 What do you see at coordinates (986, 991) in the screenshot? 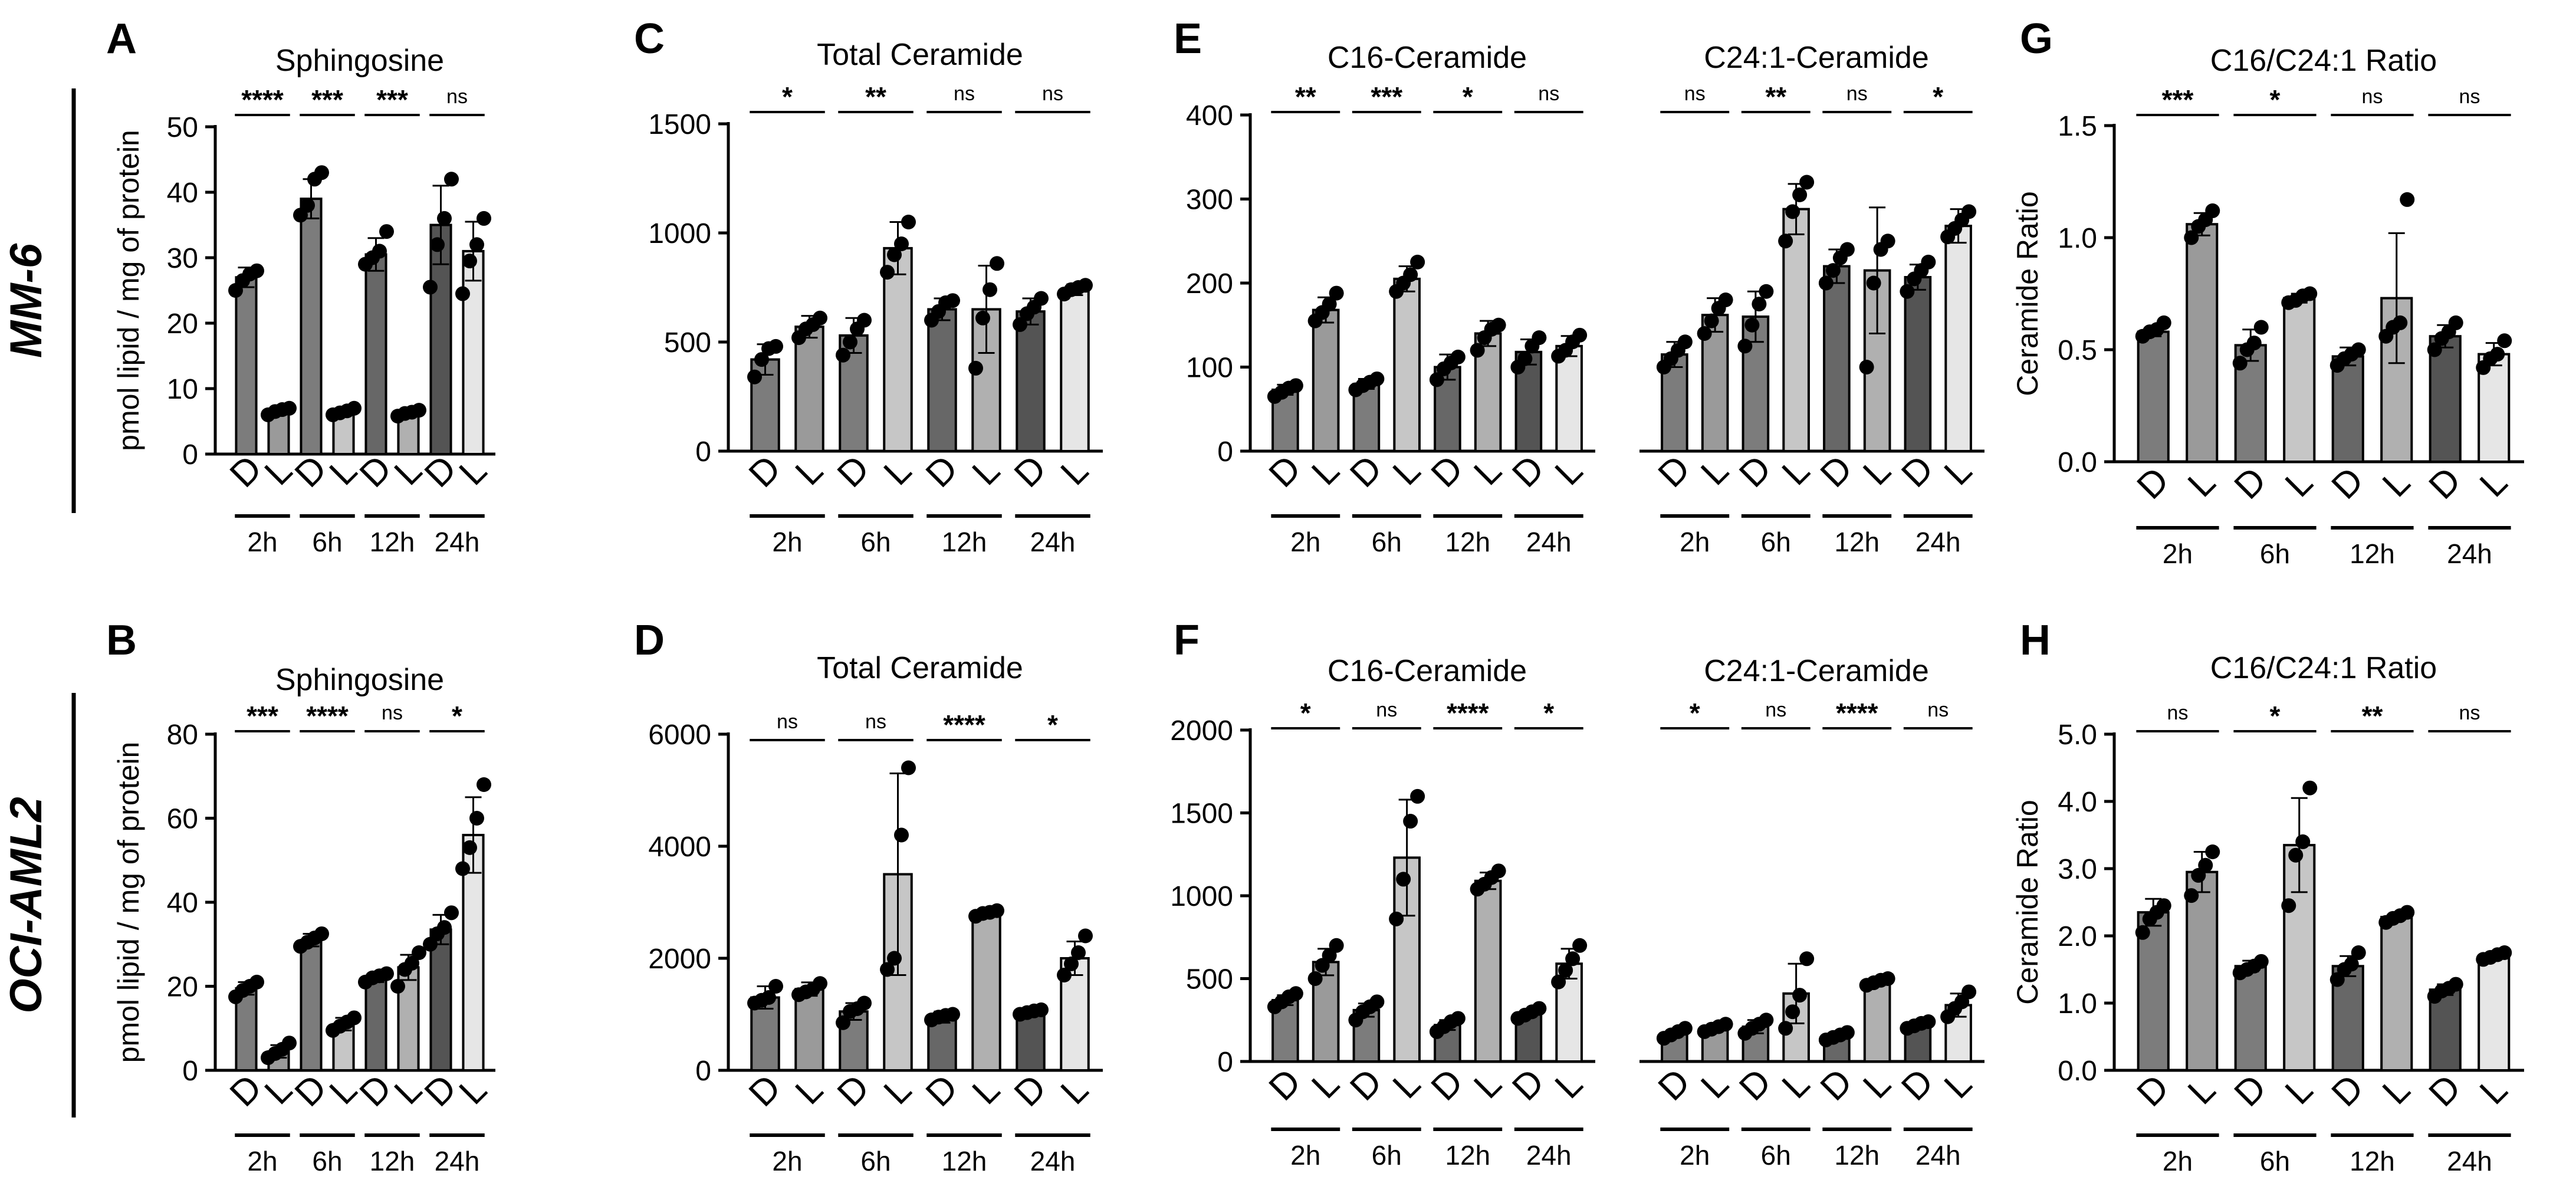
I see `chart-d-bar` at bounding box center [986, 991].